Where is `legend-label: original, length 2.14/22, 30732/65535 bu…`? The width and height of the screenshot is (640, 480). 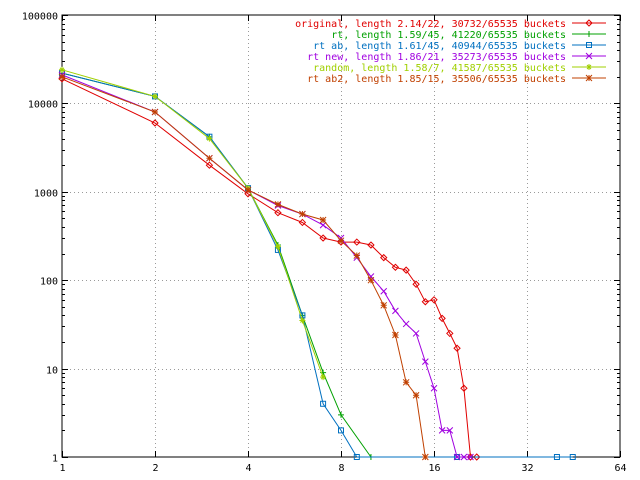 legend-label: original, length 2.14/22, 30732/65535 bu… is located at coordinates (430, 24).